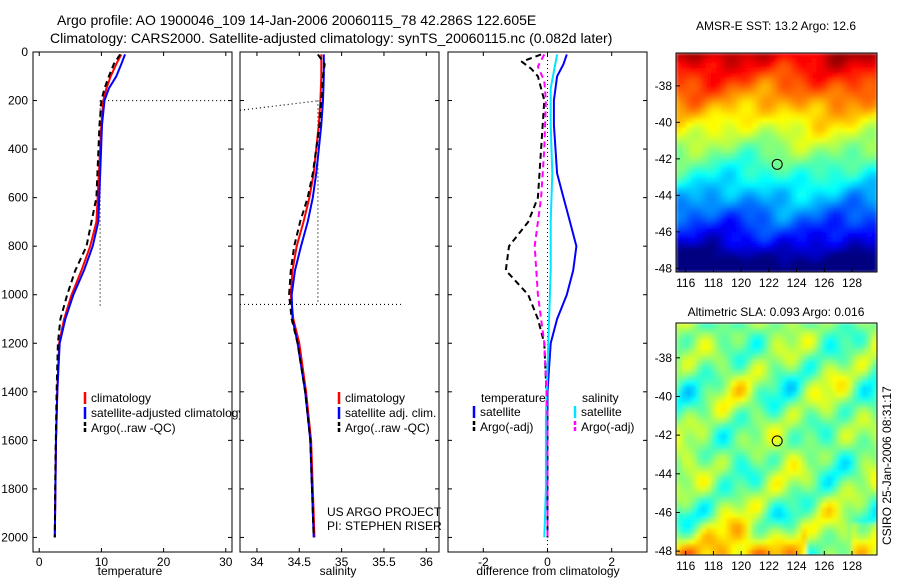 Image resolution: width=900 pixels, height=580 pixels. What do you see at coordinates (776, 162) in the screenshot?
I see `sst-map-frame` at bounding box center [776, 162].